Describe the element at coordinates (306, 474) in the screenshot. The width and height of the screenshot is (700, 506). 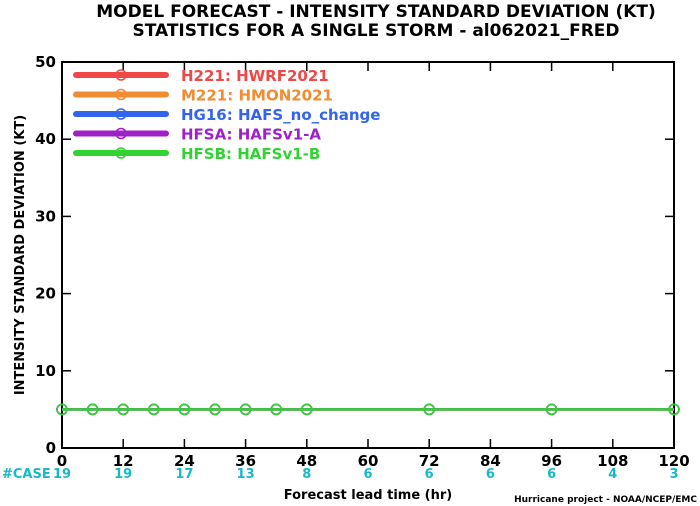
I see `case-count: 8` at that location.